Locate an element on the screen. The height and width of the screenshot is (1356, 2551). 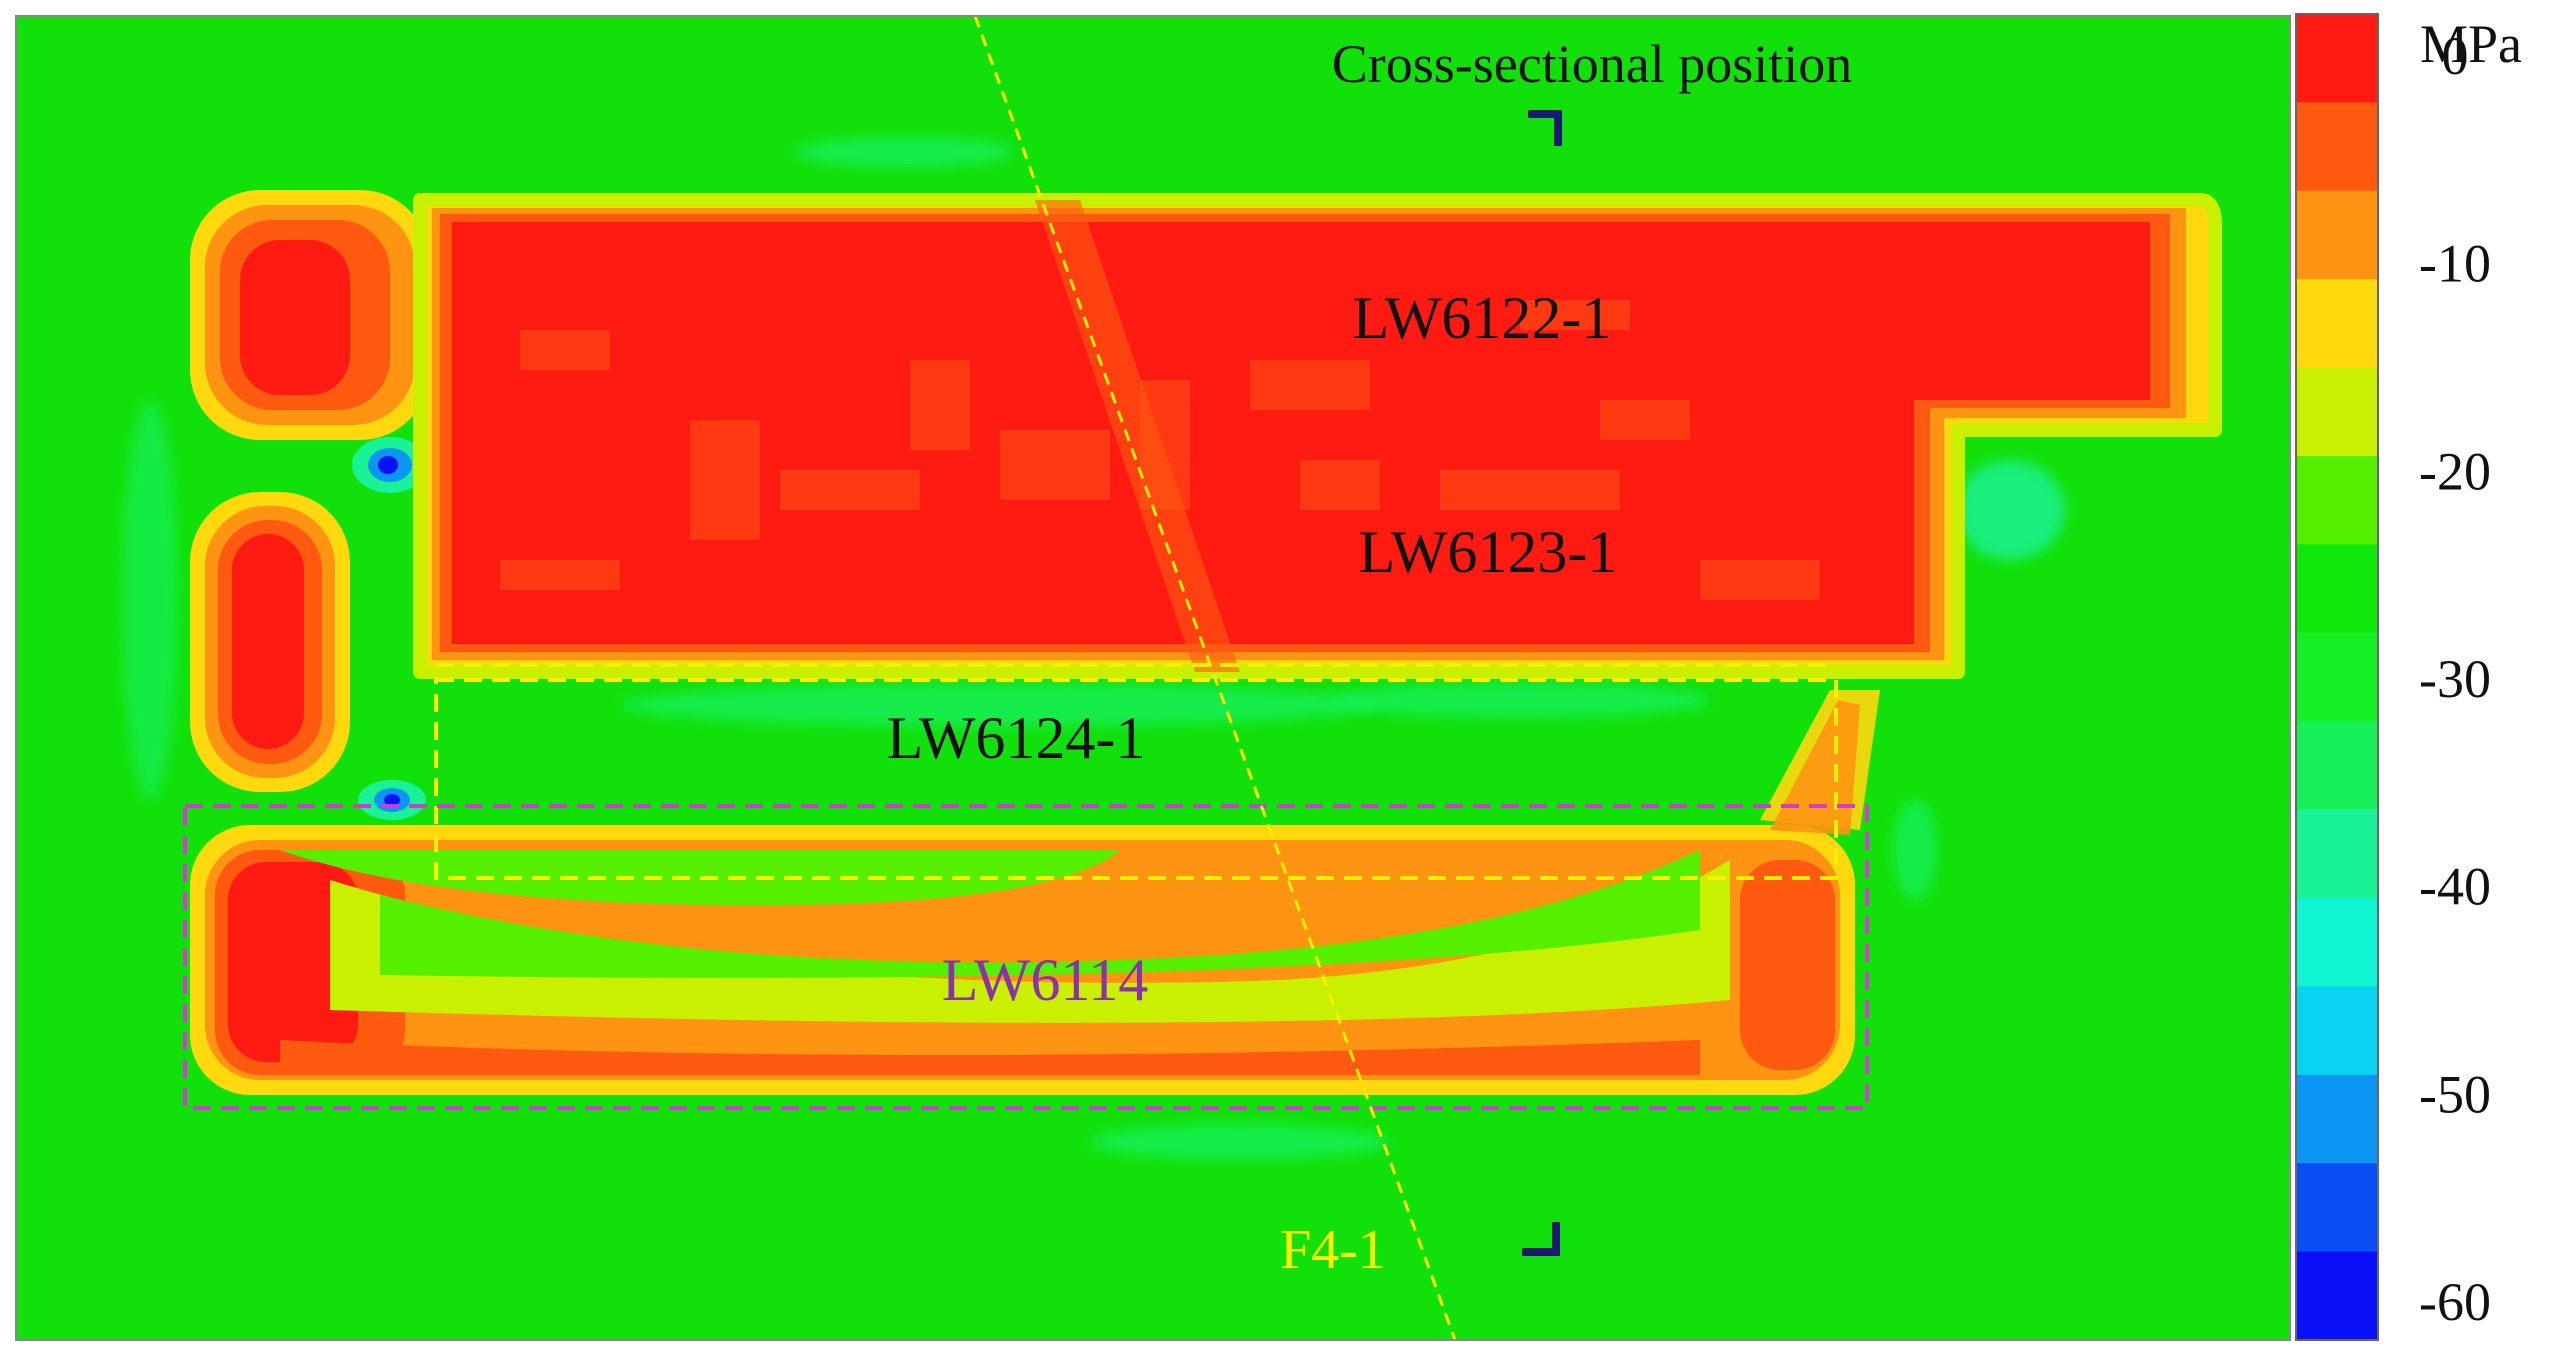
colorbar-ticks: 0 -10 -20 -30 -40 -50 -60 is located at coordinates (2455, 679).